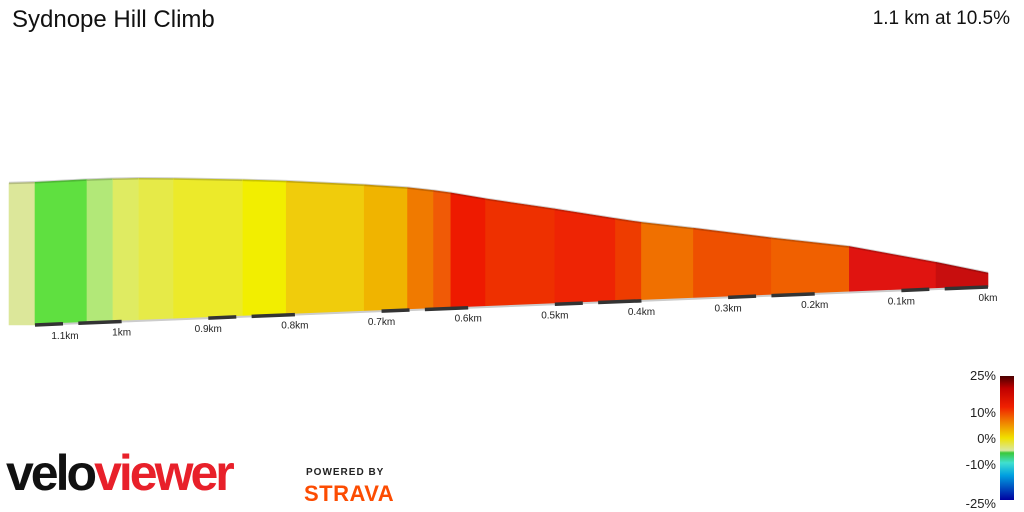 The width and height of the screenshot is (1024, 512). I want to click on gradient-scale-label: -25%, so click(980, 503).